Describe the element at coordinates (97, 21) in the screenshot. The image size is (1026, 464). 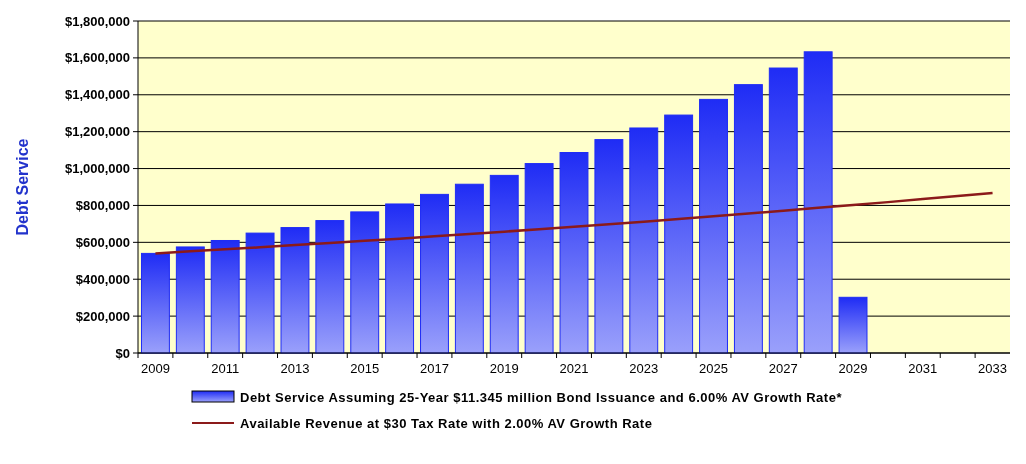
I see `y-tick-label: $1,800,000` at that location.